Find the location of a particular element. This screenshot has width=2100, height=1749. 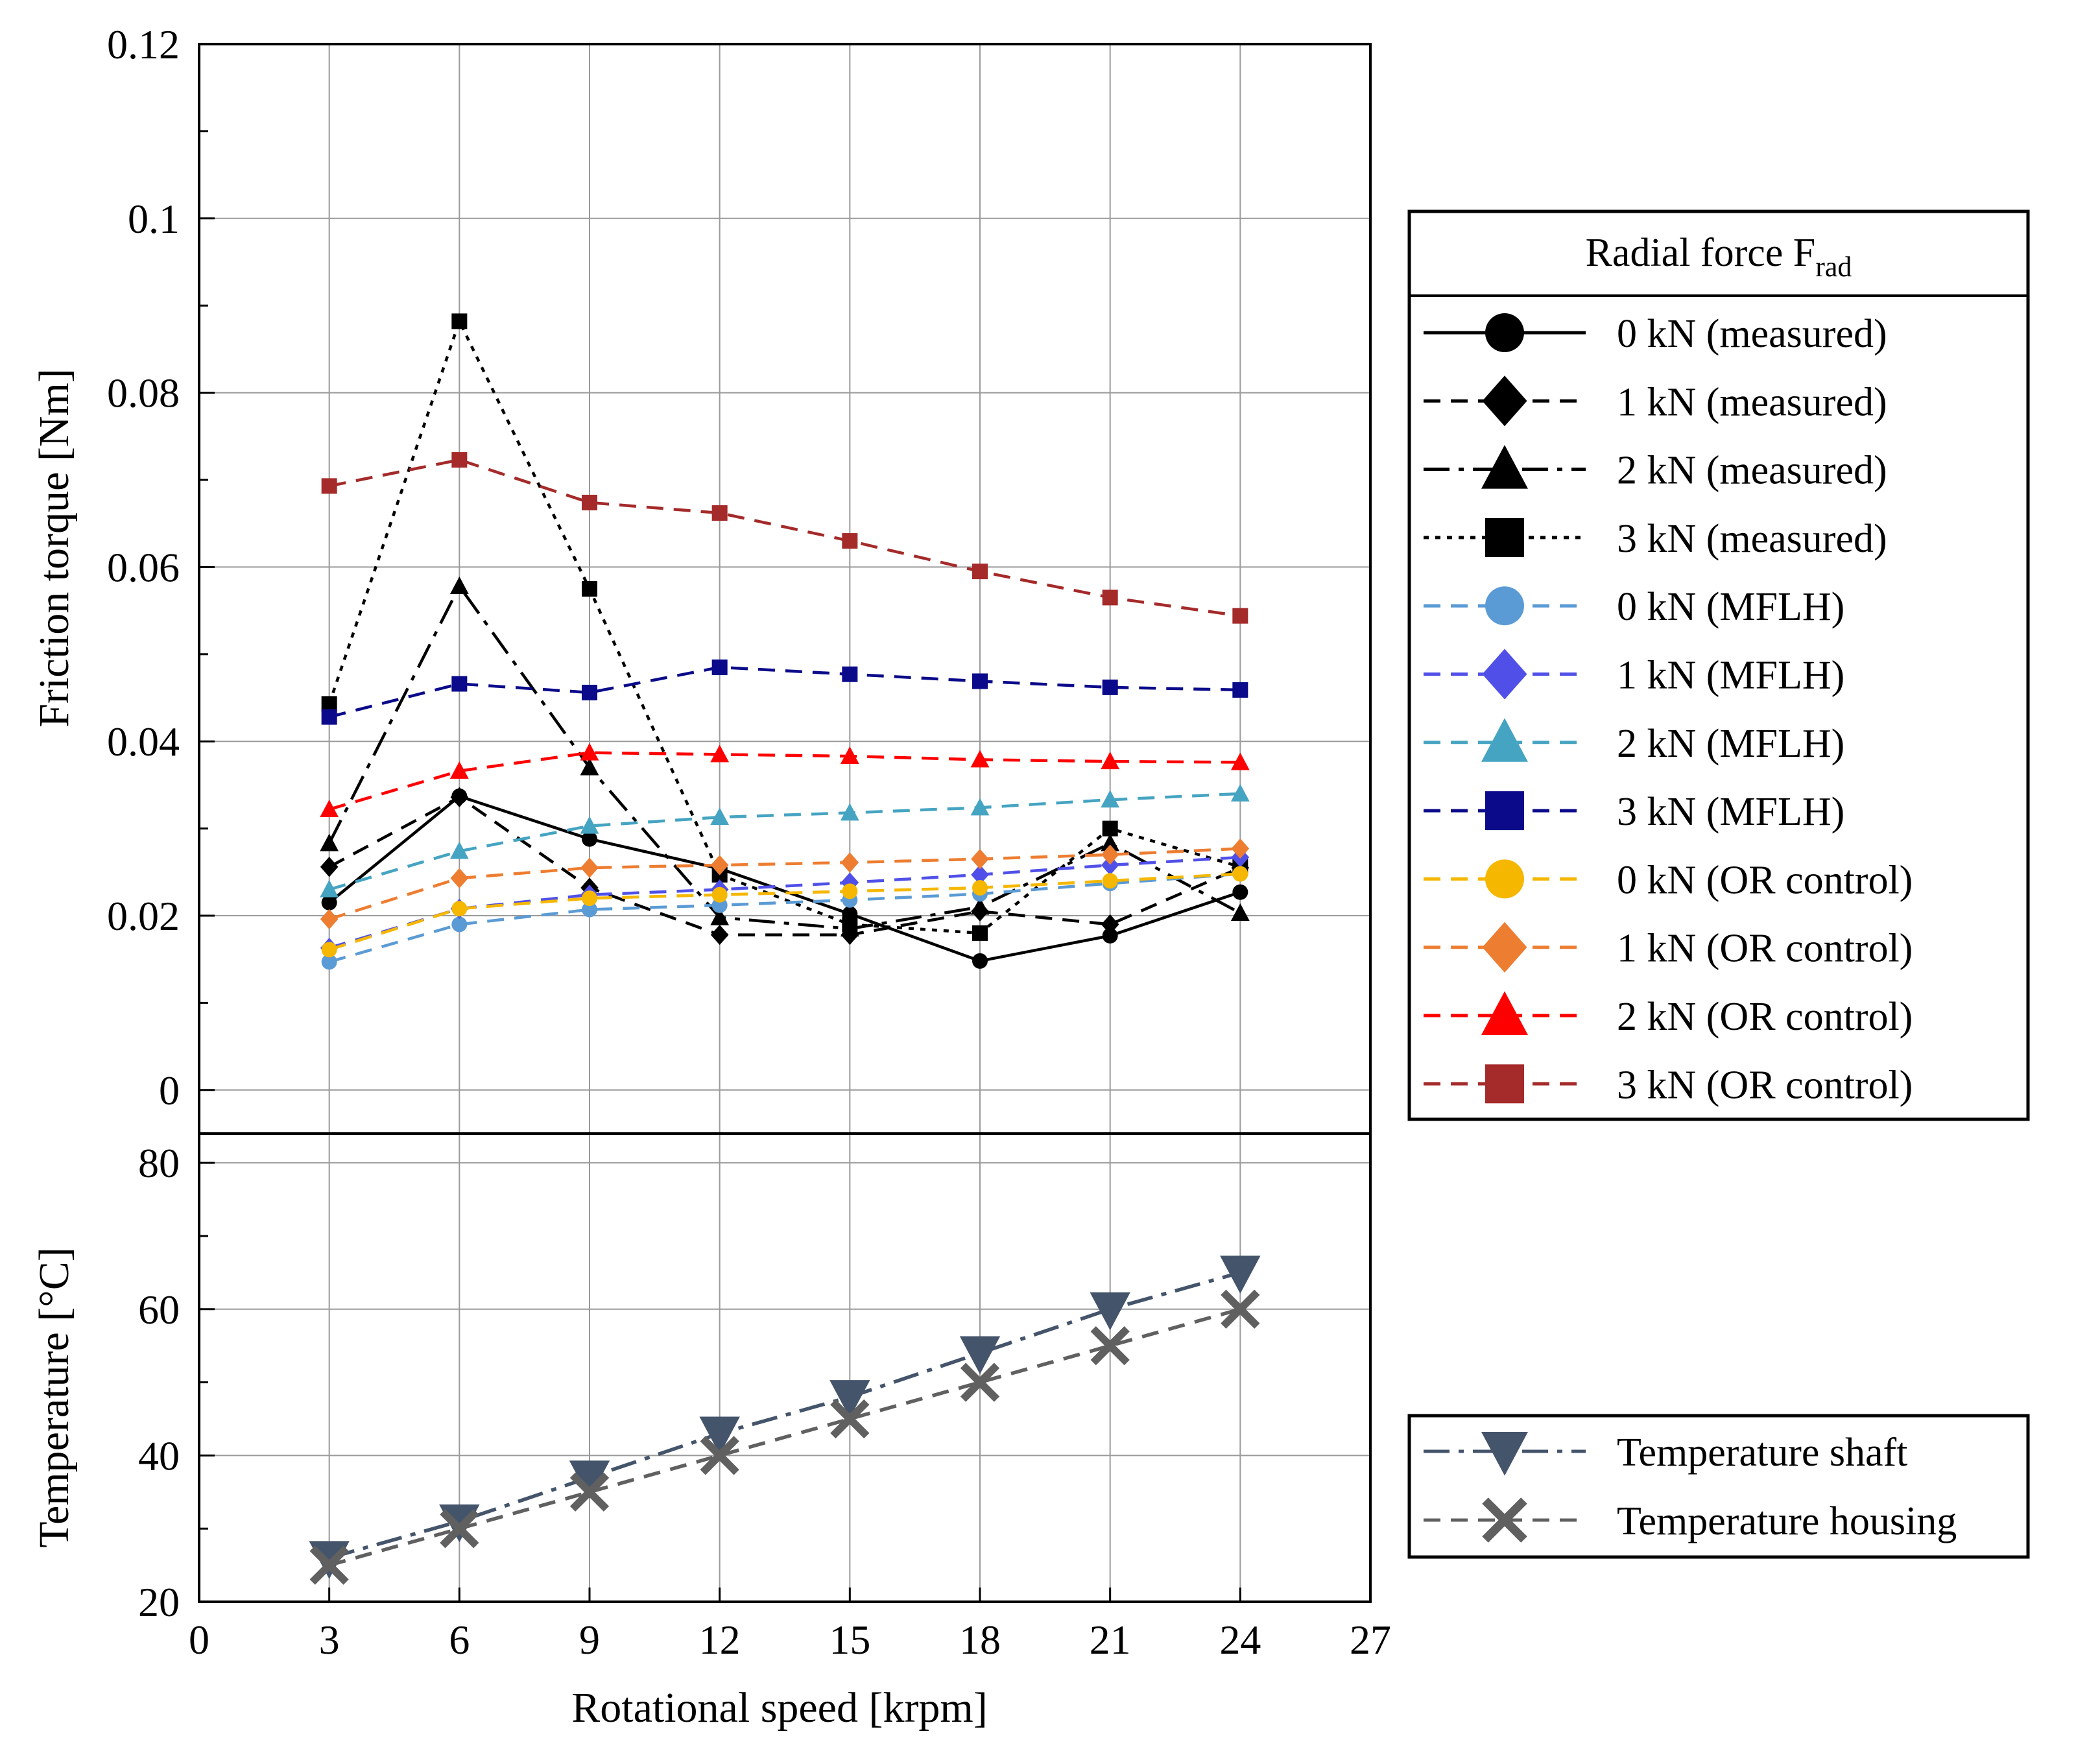

legend-entry: 0 kN (MFLH) is located at coordinates (1634, 607).